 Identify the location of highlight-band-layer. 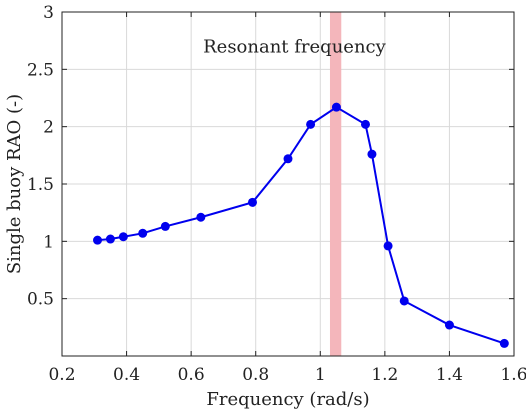
(335, 184).